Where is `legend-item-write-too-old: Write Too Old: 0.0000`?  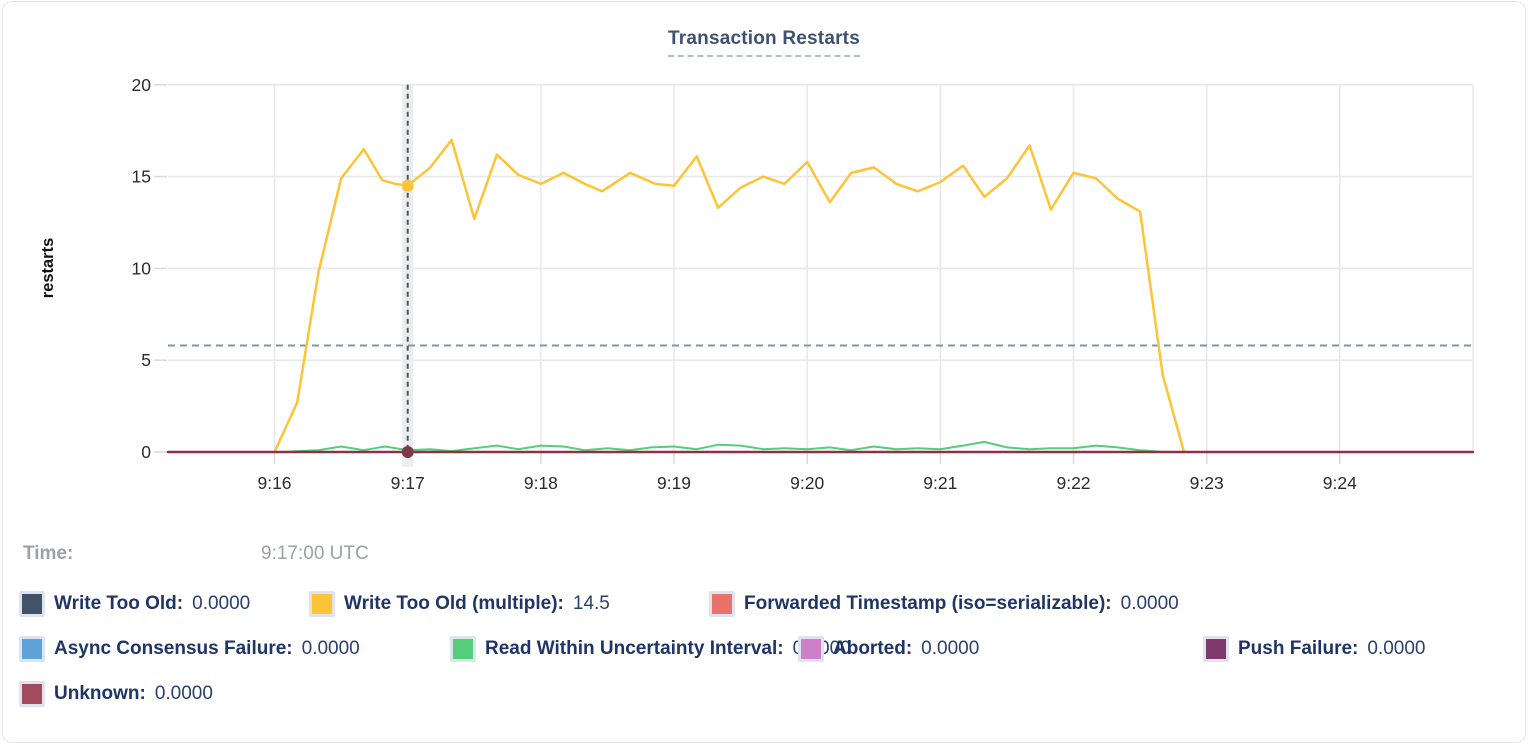 legend-item-write-too-old: Write Too Old: 0.0000 is located at coordinates (164, 603).